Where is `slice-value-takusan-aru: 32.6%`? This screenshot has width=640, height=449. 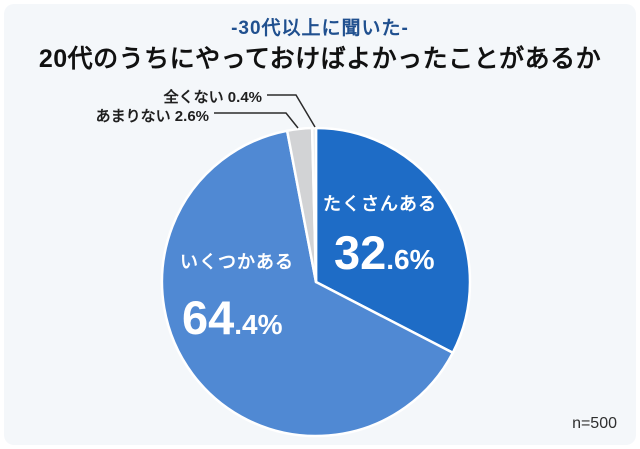
slice-value-takusan-aru: 32.6% is located at coordinates (384, 252).